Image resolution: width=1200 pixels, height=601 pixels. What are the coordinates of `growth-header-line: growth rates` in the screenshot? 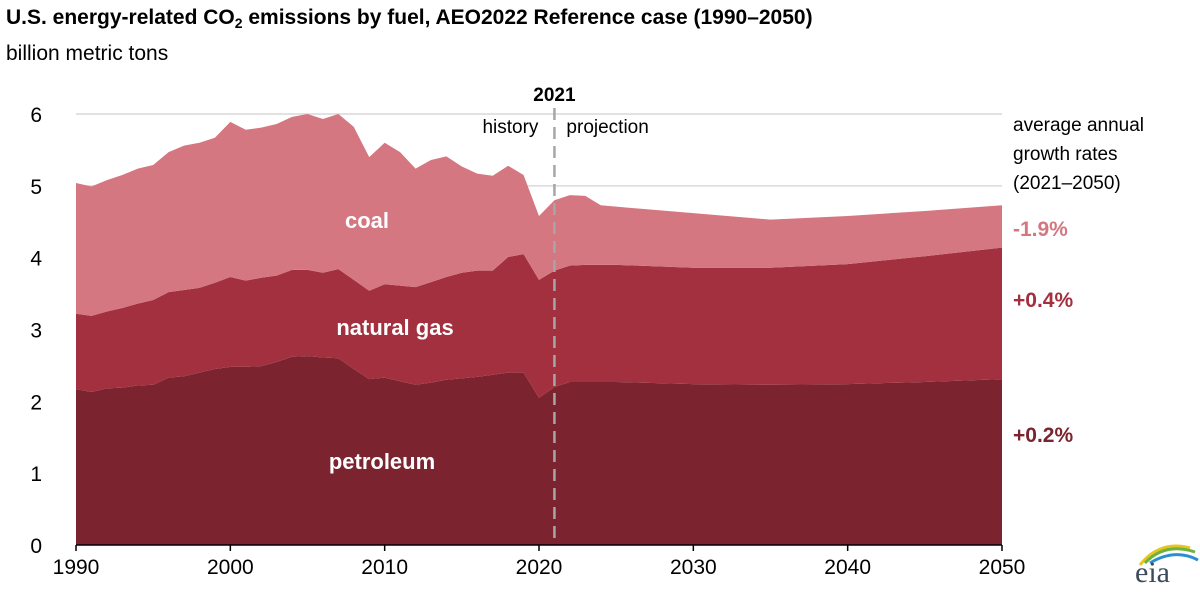 It's located at (1065, 154).